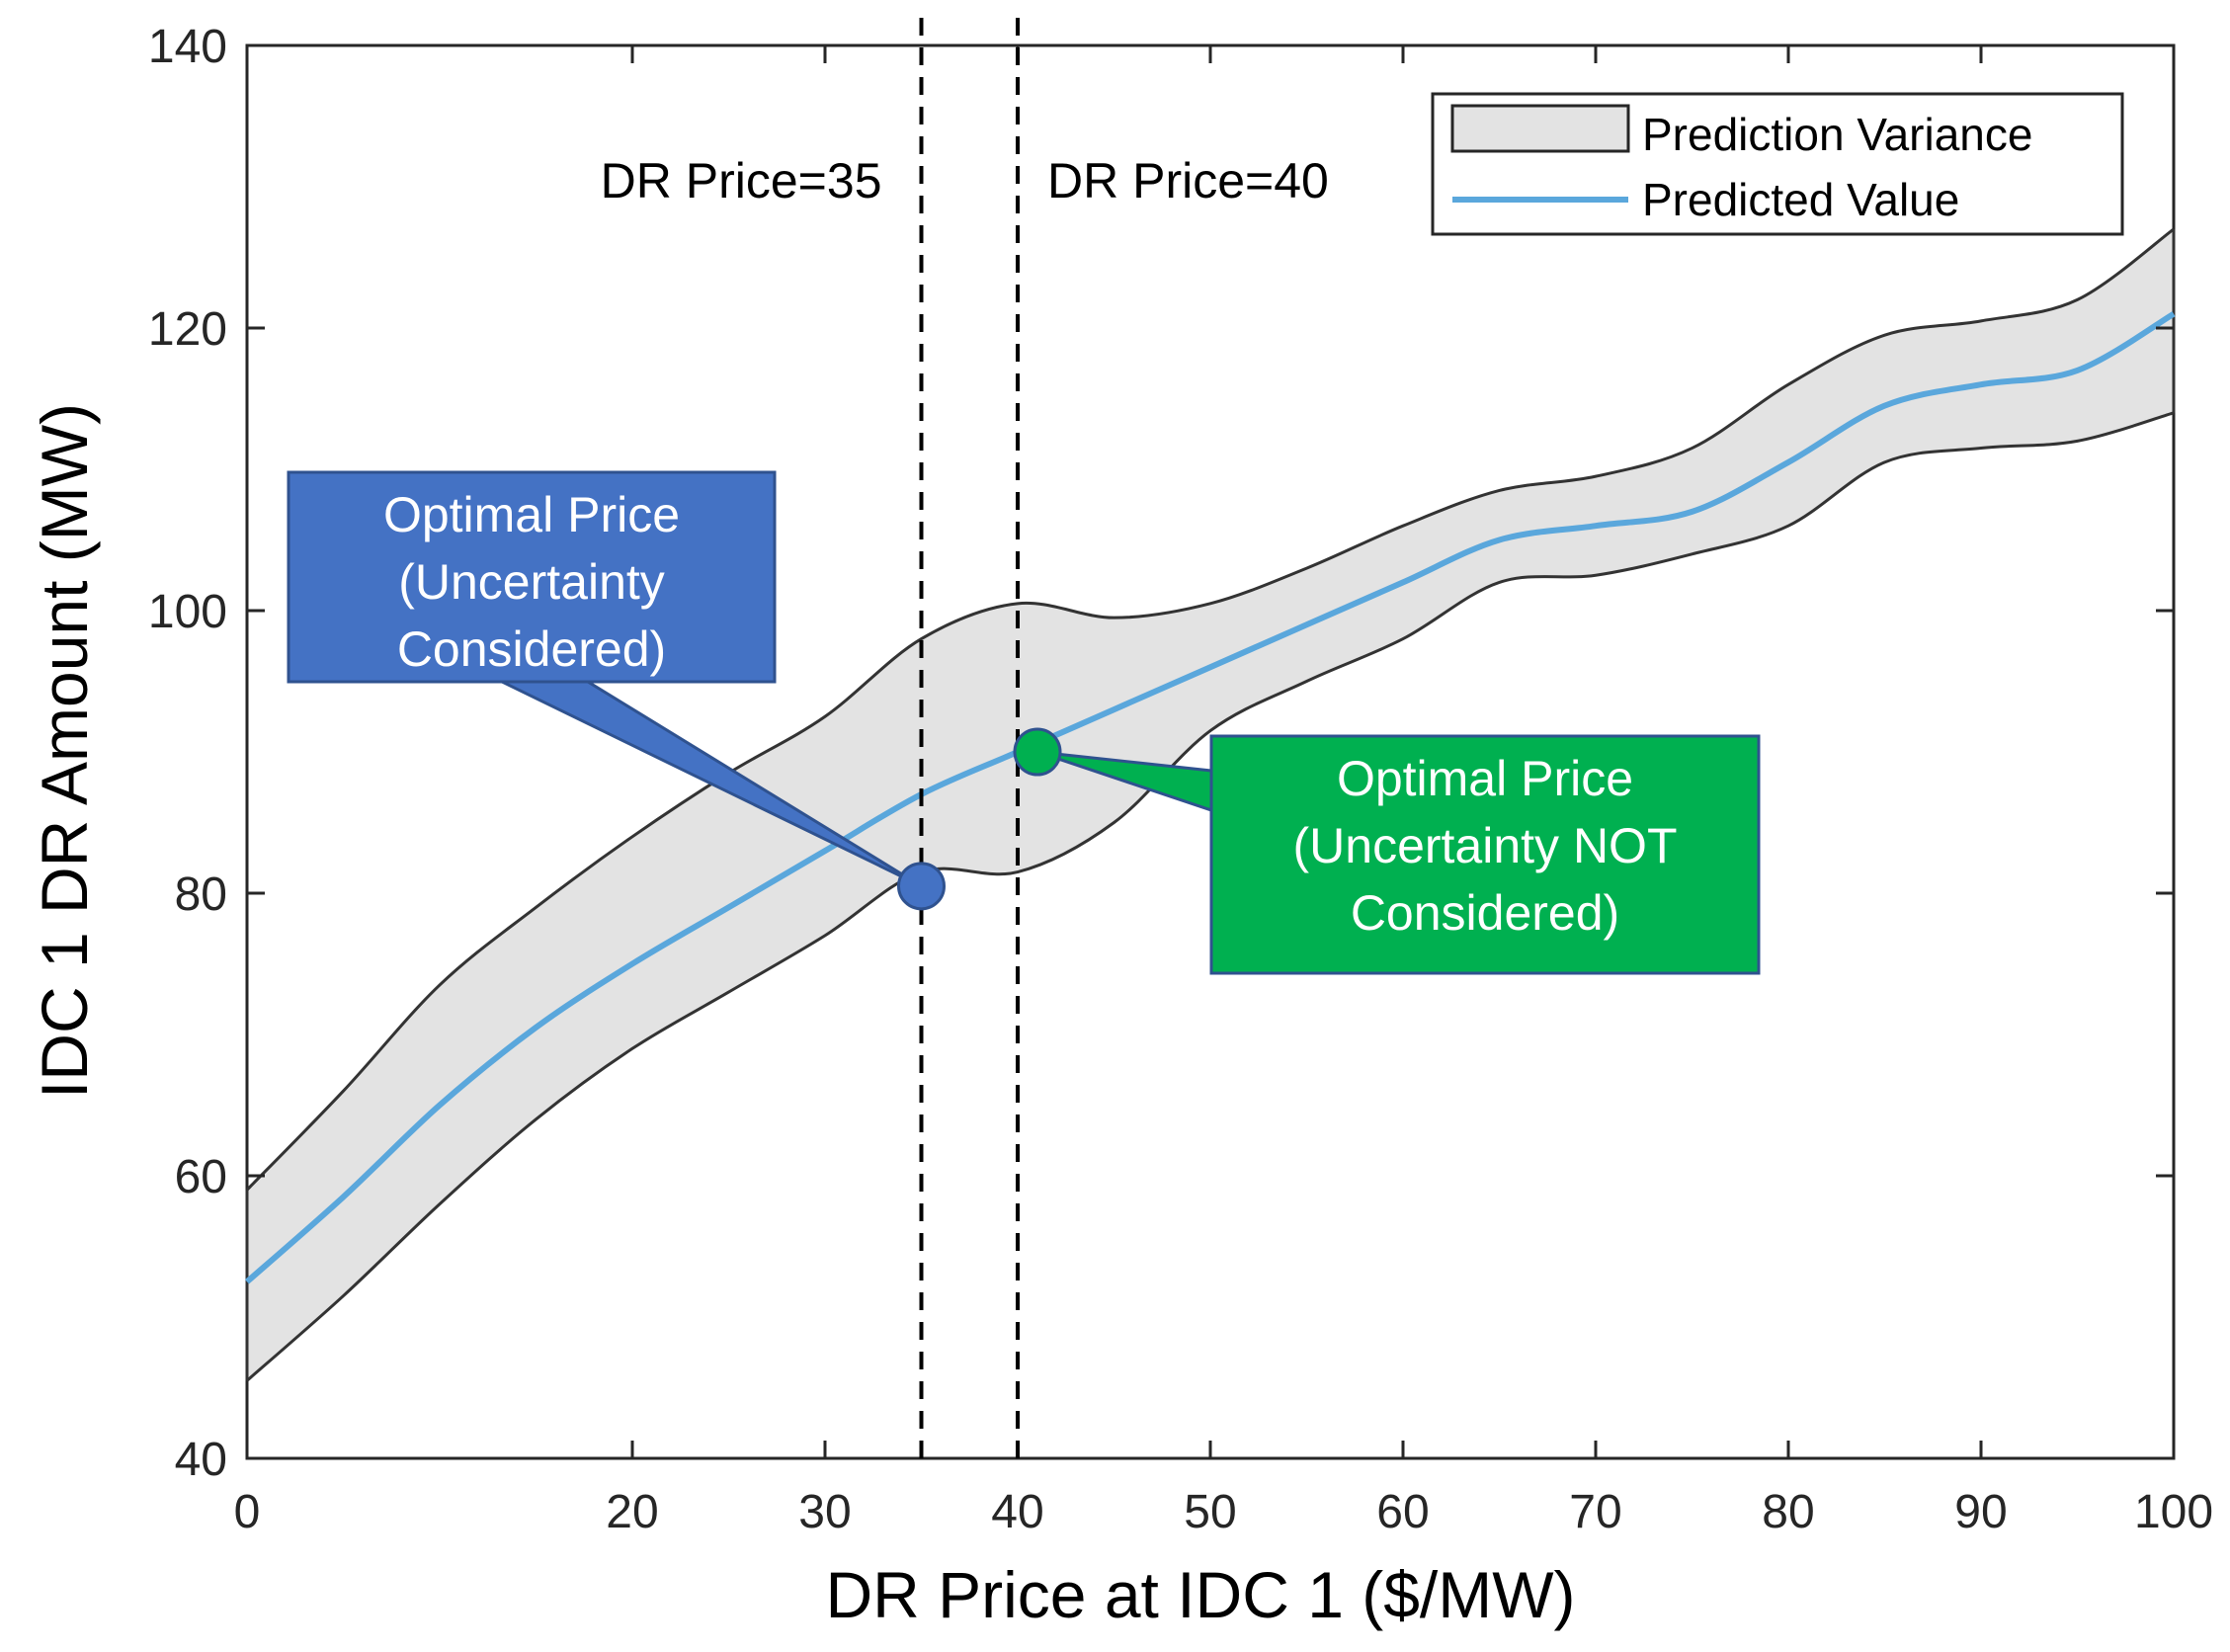  I want to click on x-tick-label: 60, so click(1402, 1512).